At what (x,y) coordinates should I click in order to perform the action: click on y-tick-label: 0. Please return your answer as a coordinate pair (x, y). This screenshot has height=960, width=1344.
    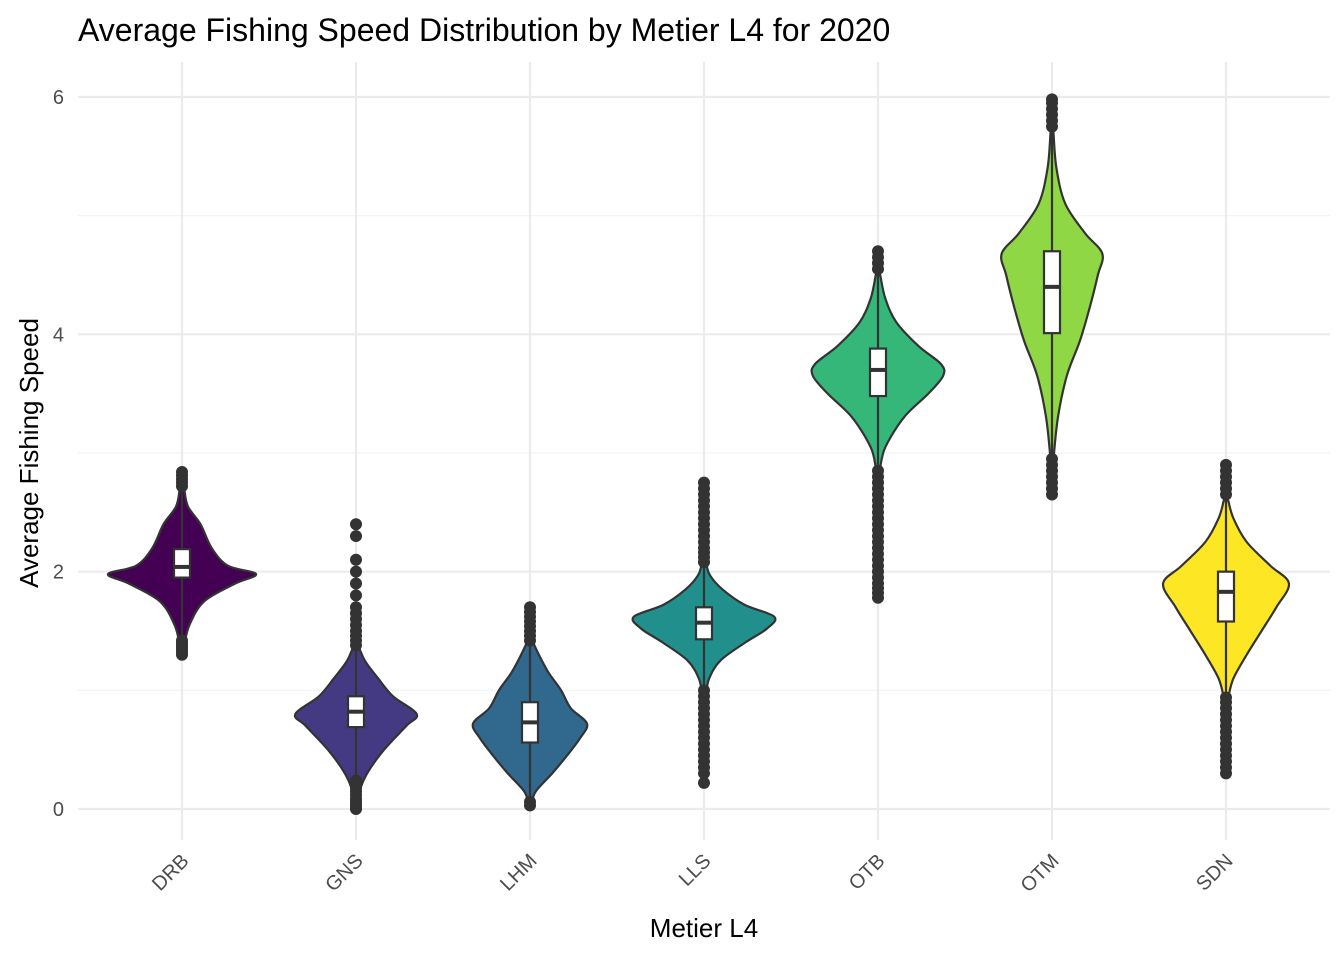
    Looking at the image, I should click on (58, 810).